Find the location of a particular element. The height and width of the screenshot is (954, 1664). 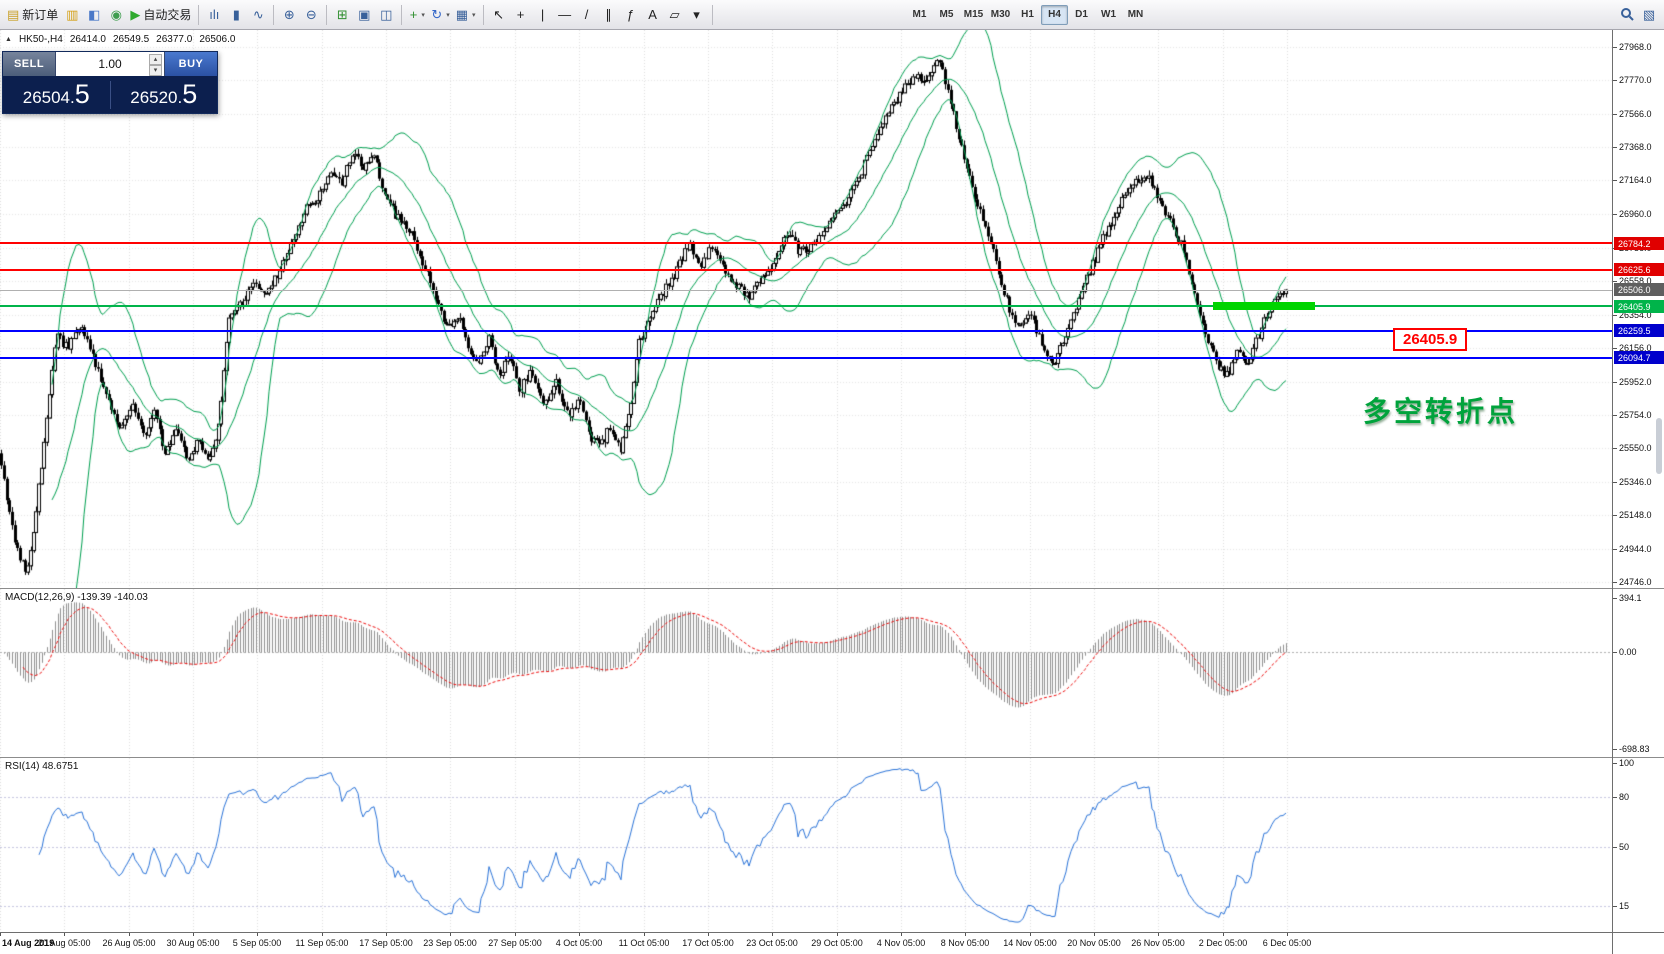

chart-properties-button: ▧ is located at coordinates (1649, 14).